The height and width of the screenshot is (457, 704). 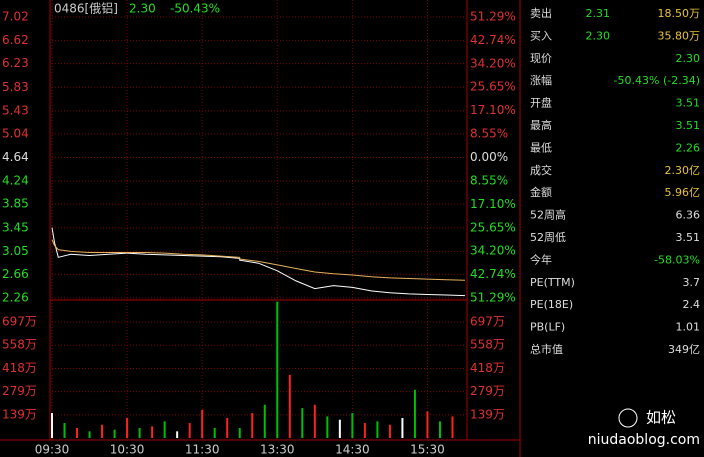 I want to click on quote-label: 涨幅, so click(x=541, y=80).